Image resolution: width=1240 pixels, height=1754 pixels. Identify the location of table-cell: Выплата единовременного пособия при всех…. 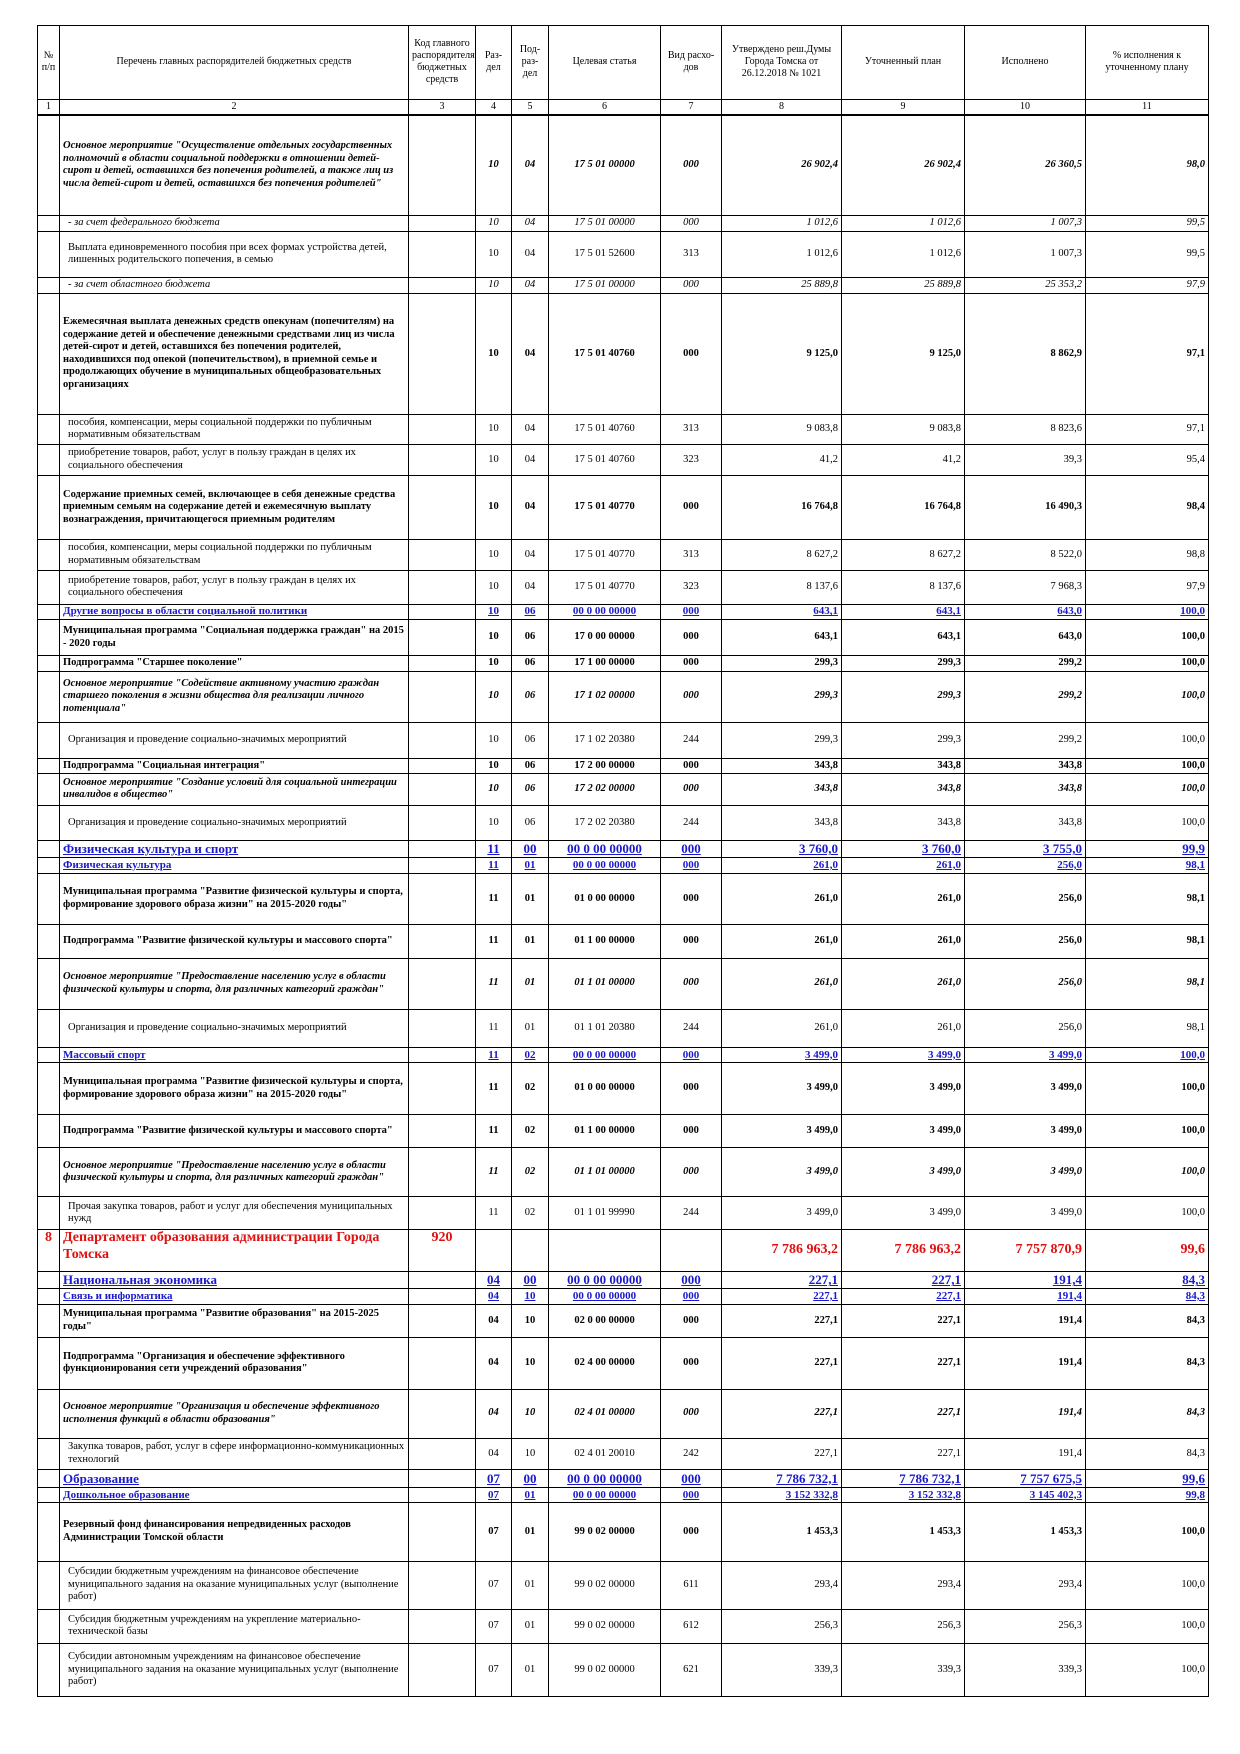
(234, 254).